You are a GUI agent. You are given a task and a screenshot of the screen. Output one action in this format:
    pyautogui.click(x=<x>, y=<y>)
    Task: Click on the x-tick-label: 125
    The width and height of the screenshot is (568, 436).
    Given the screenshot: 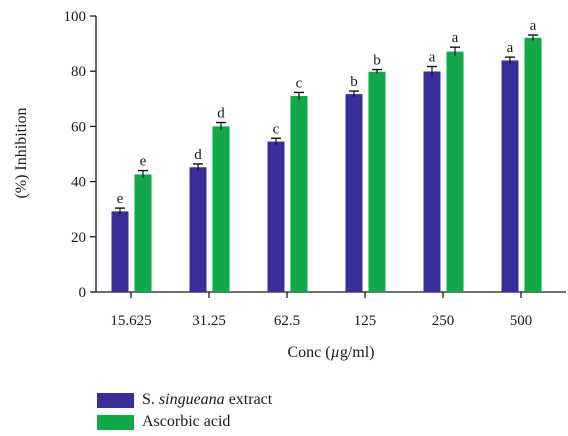 What is the action you would take?
    pyautogui.click(x=365, y=321)
    